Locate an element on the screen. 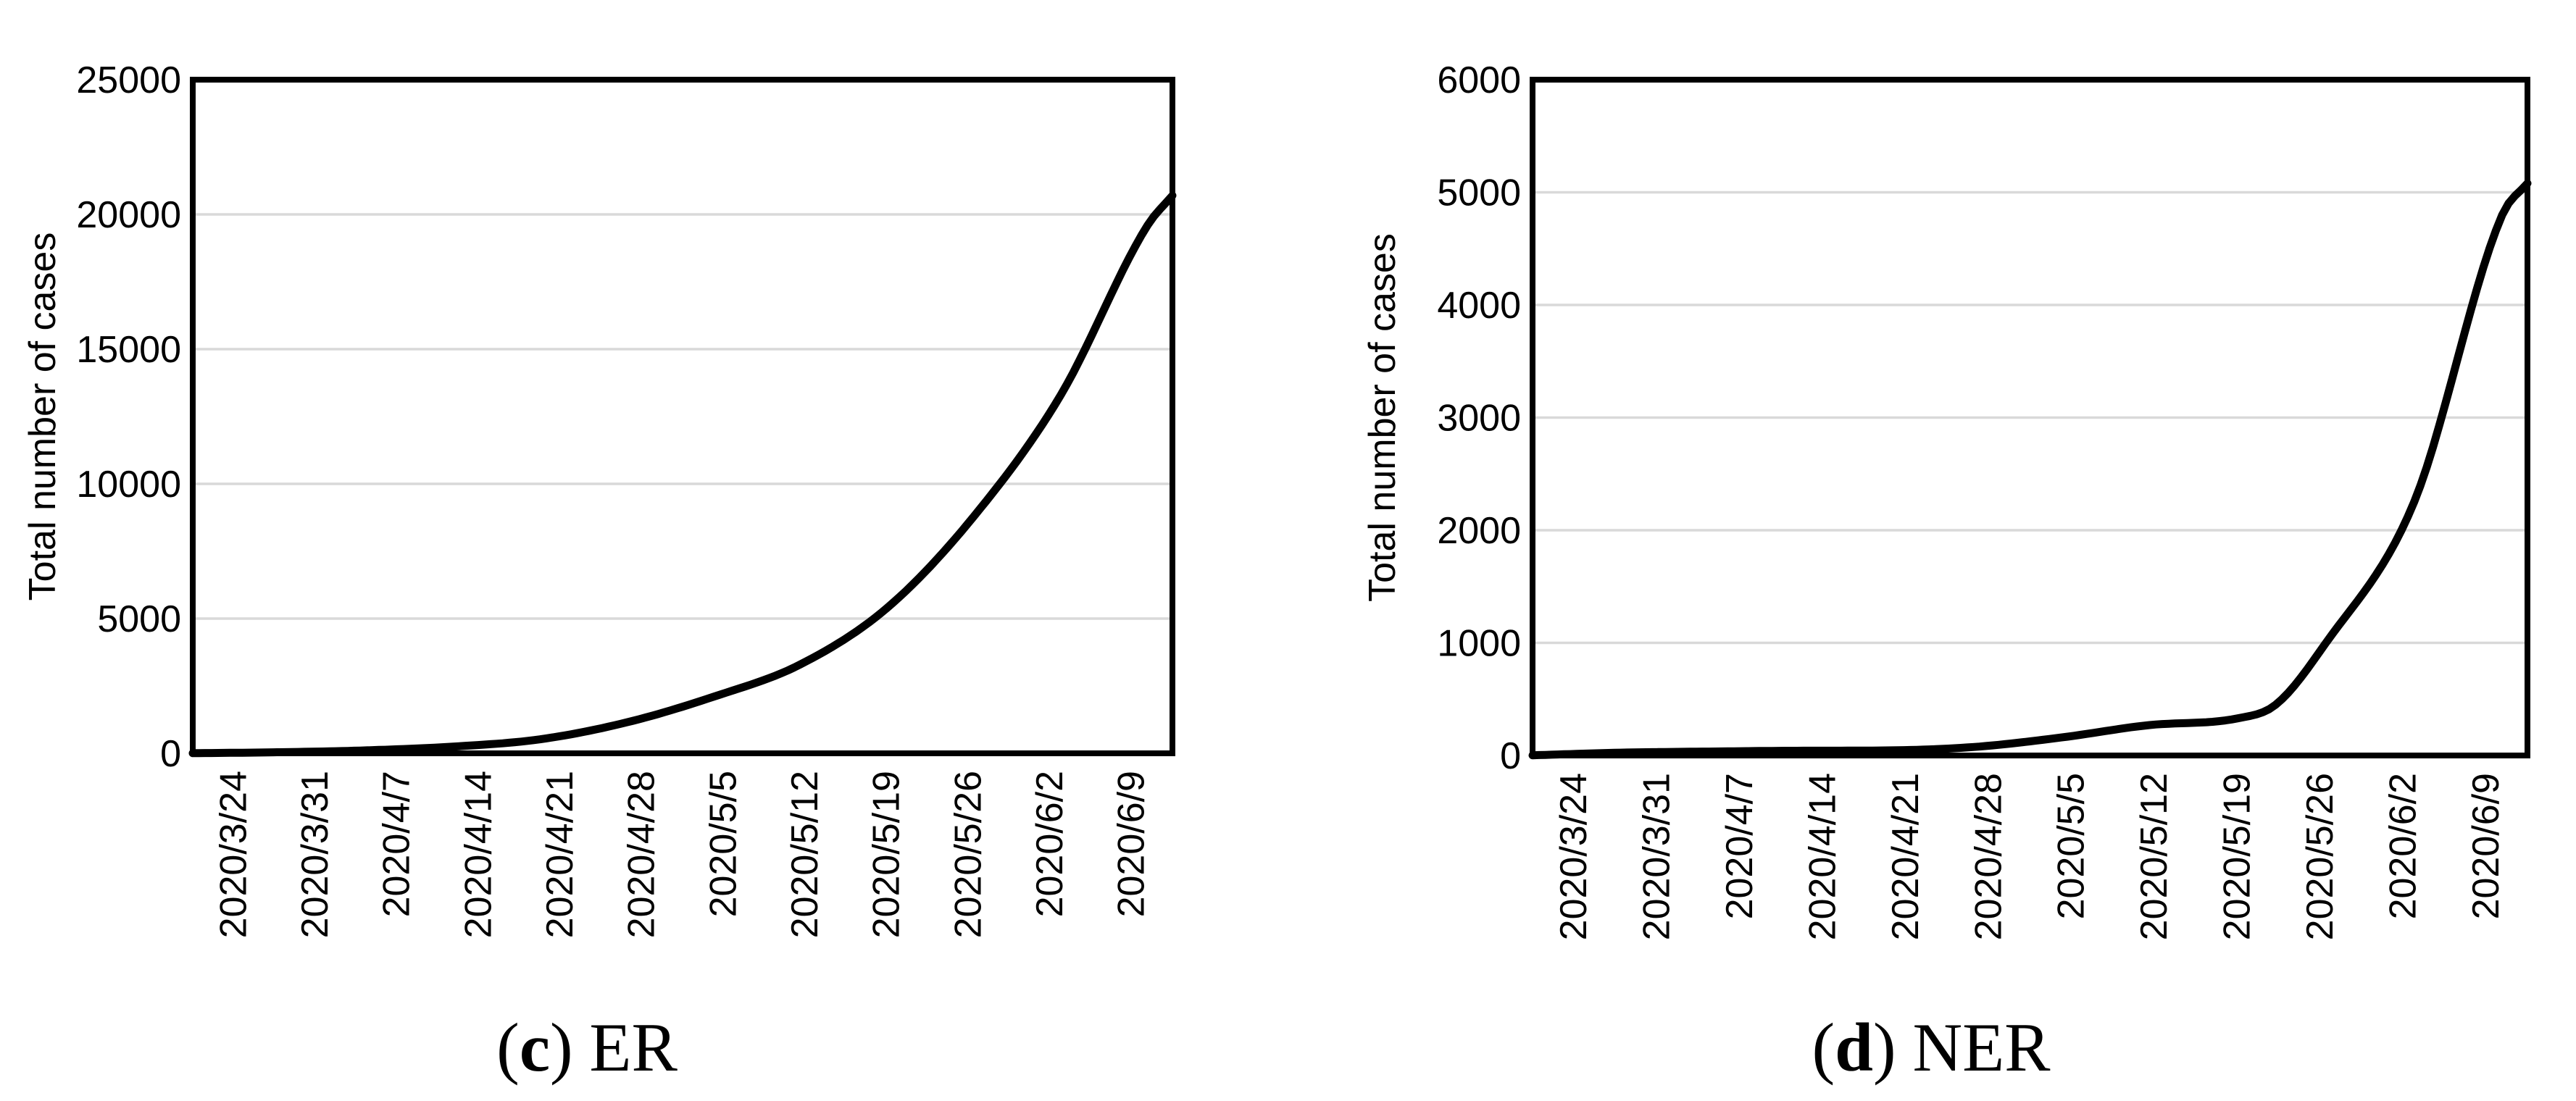 This screenshot has width=2576, height=1101. y-tick-label-ner-0: 0 is located at coordinates (1510, 756).